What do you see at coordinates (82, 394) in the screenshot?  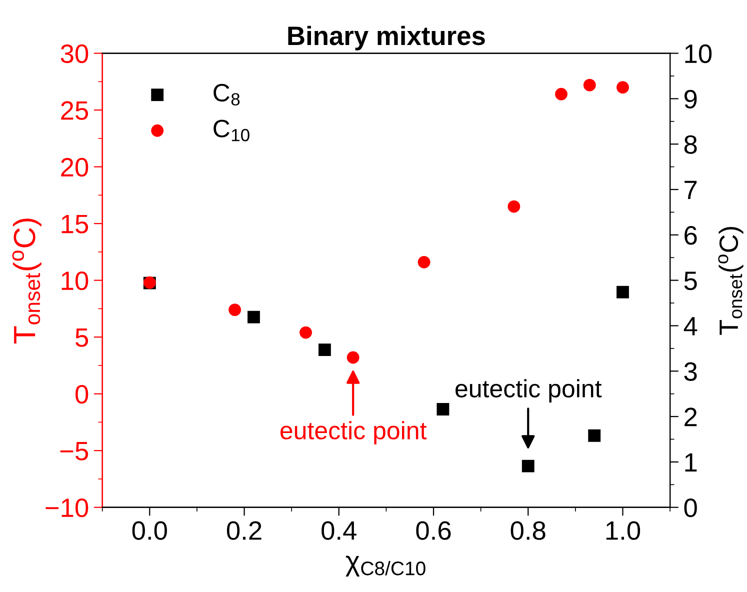 I see `y-tick-label: 0` at bounding box center [82, 394].